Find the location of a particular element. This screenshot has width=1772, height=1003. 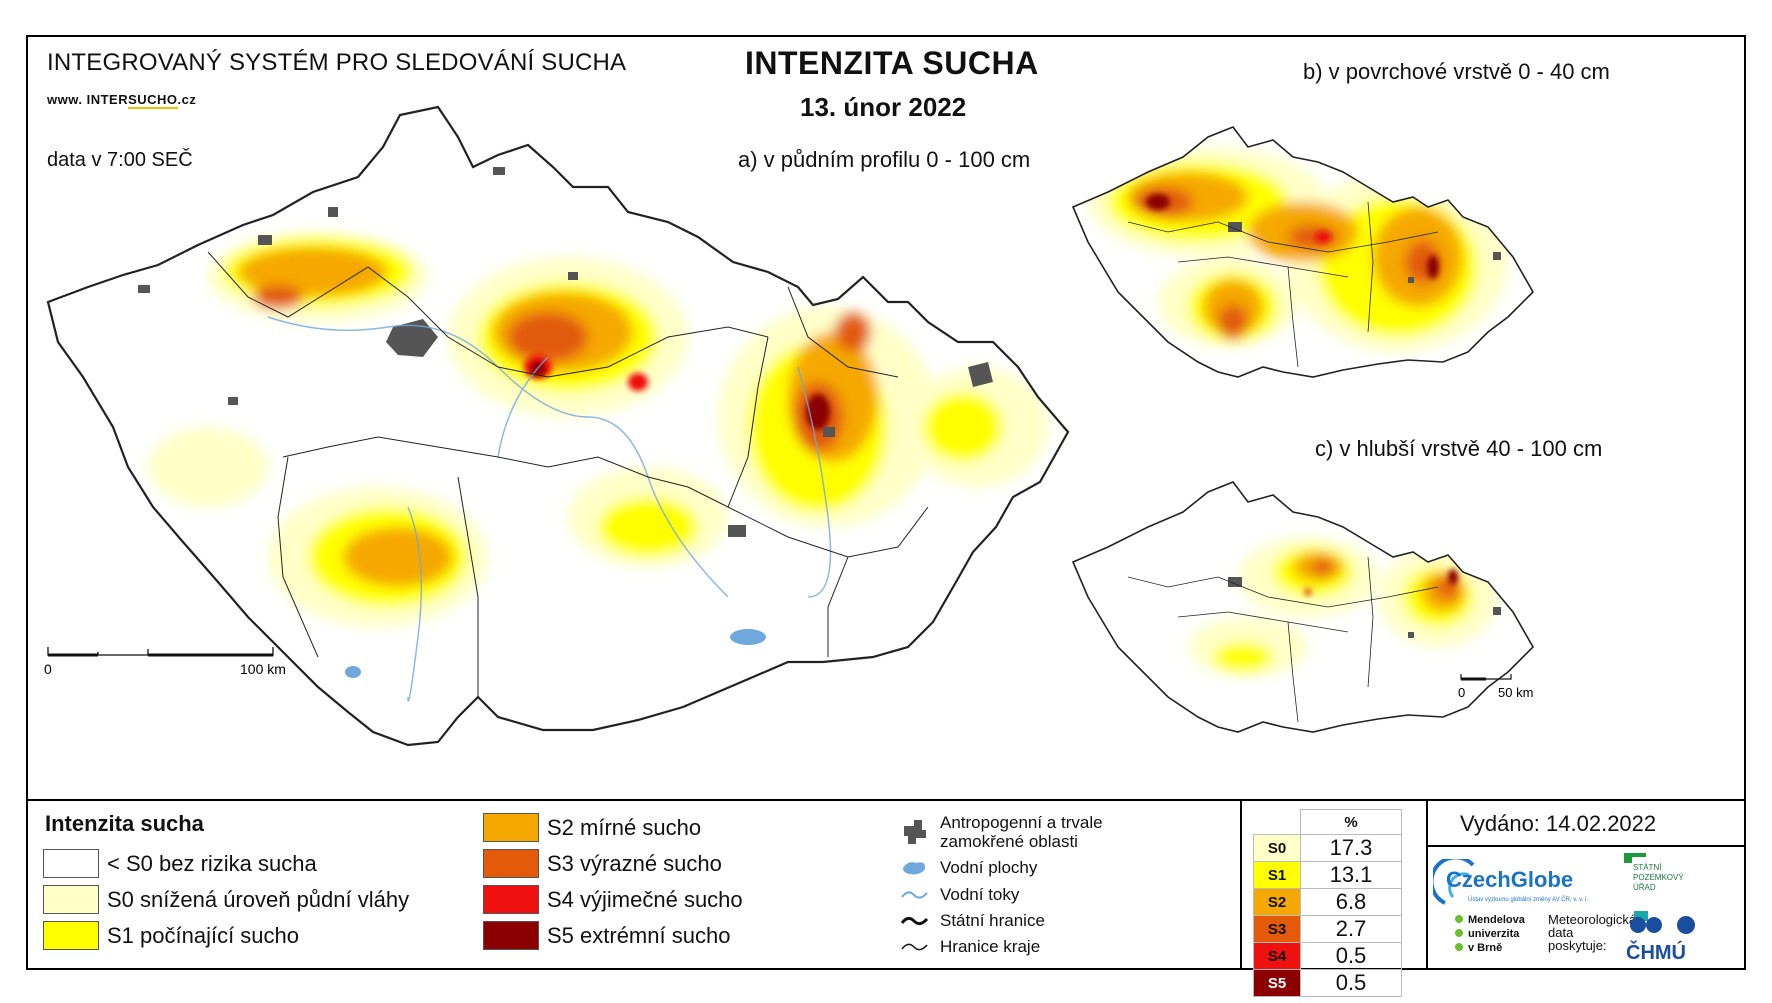

legend-symbol-water-body: Vodní plochy is located at coordinates (968, 868).